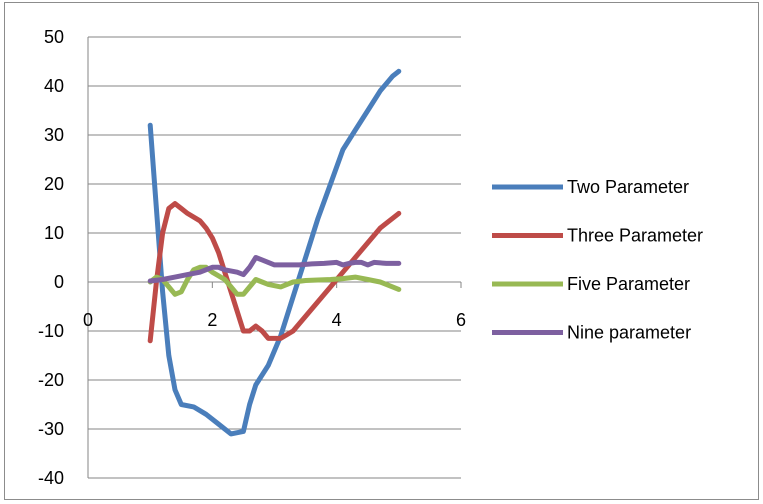  I want to click on x-tick-label: 2, so click(212, 320).